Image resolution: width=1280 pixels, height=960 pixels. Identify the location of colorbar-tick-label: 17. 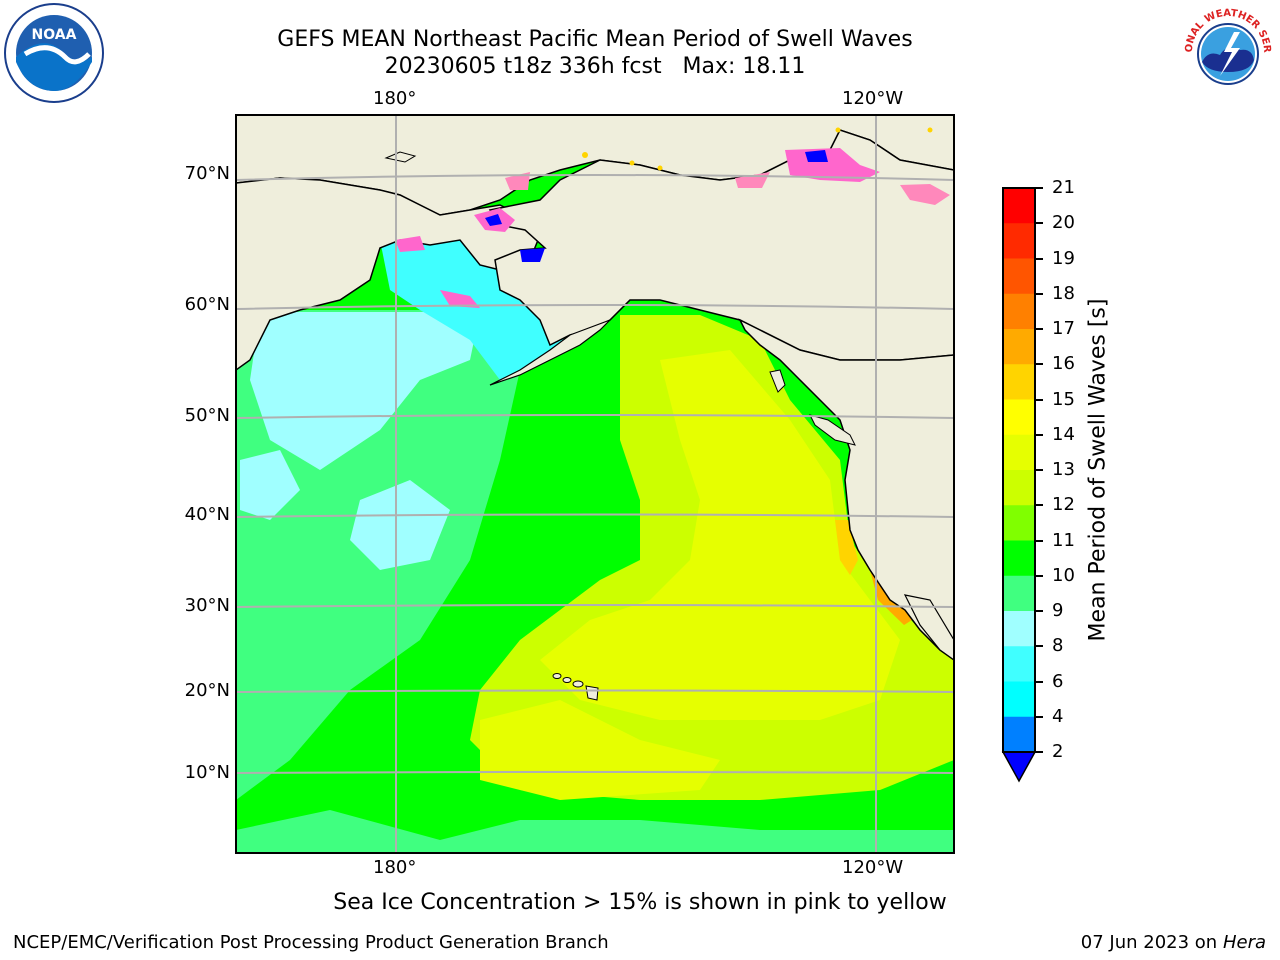
(1063, 328).